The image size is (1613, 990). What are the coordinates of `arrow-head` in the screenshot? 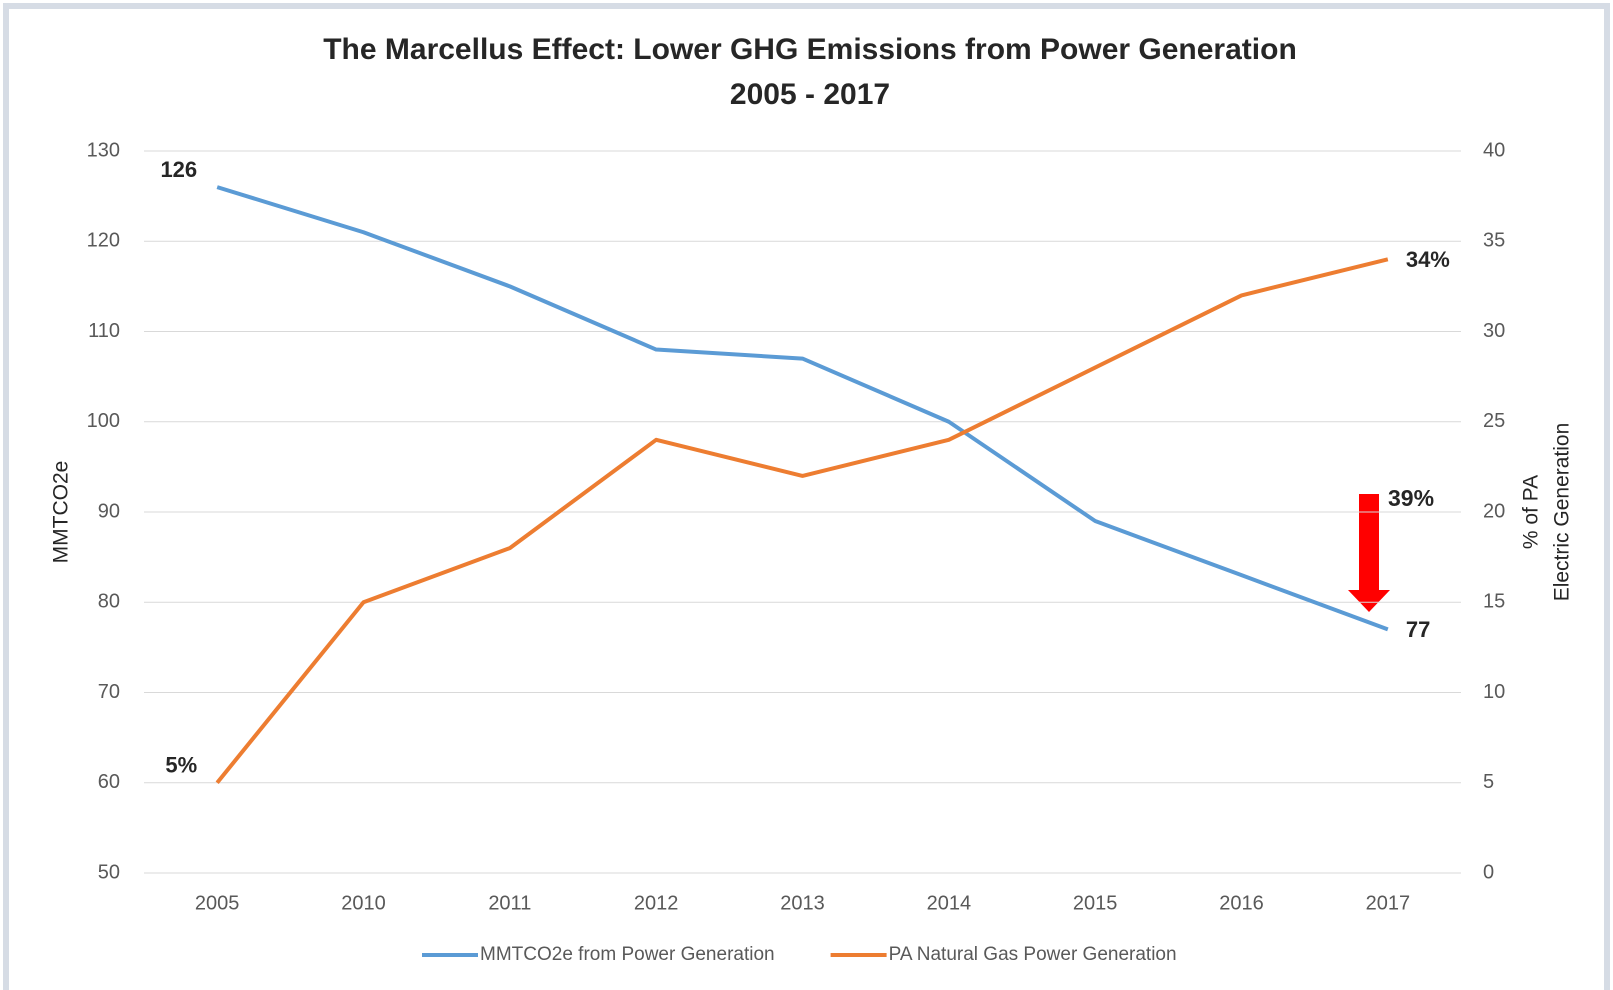 It's located at (1369, 601).